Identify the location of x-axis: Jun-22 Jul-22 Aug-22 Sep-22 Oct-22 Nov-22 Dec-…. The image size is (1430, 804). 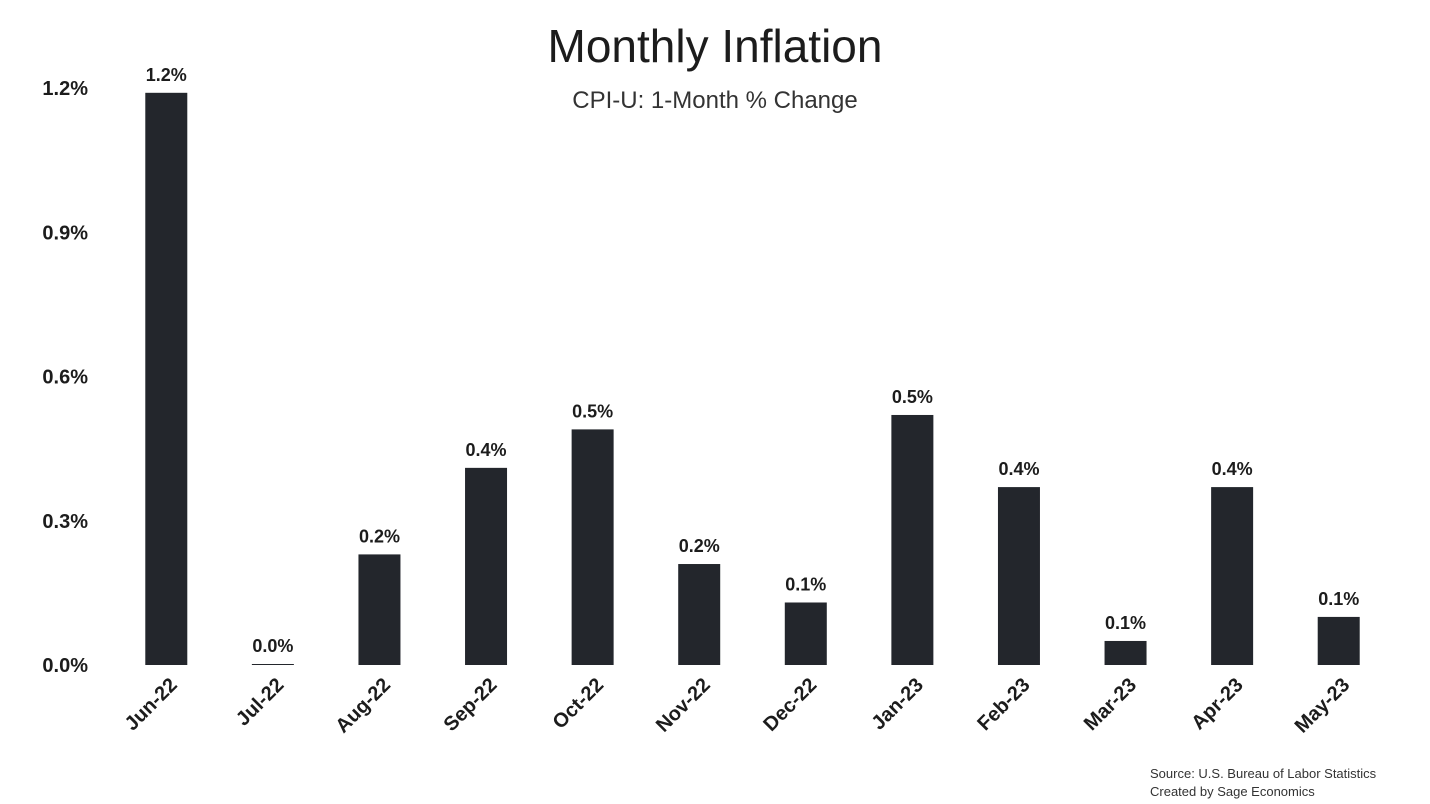
(738, 706).